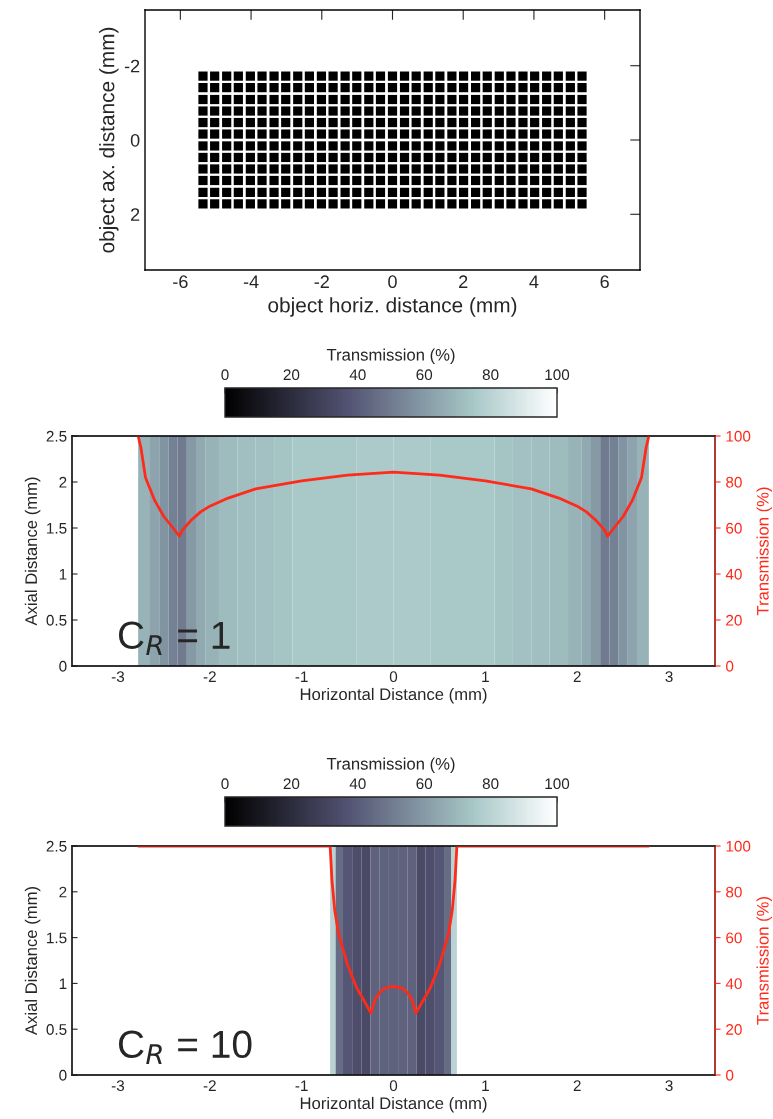  I want to click on y2-tick-label: 0, so click(730, 666).